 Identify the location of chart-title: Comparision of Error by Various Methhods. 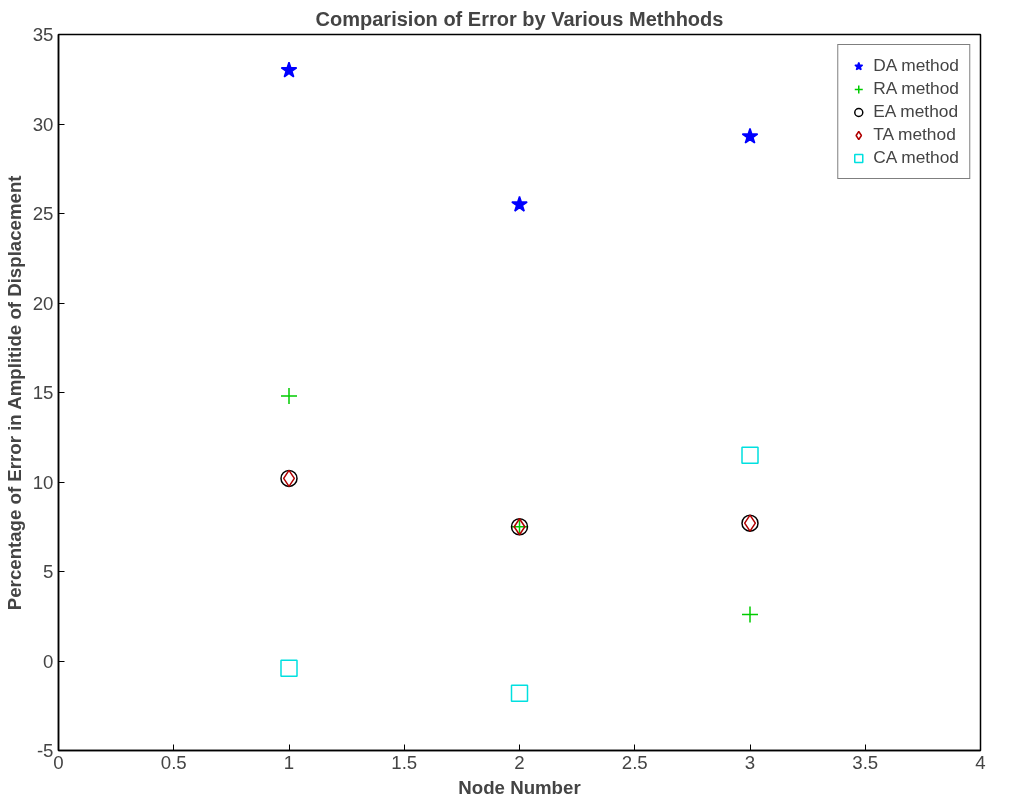
(519, 18).